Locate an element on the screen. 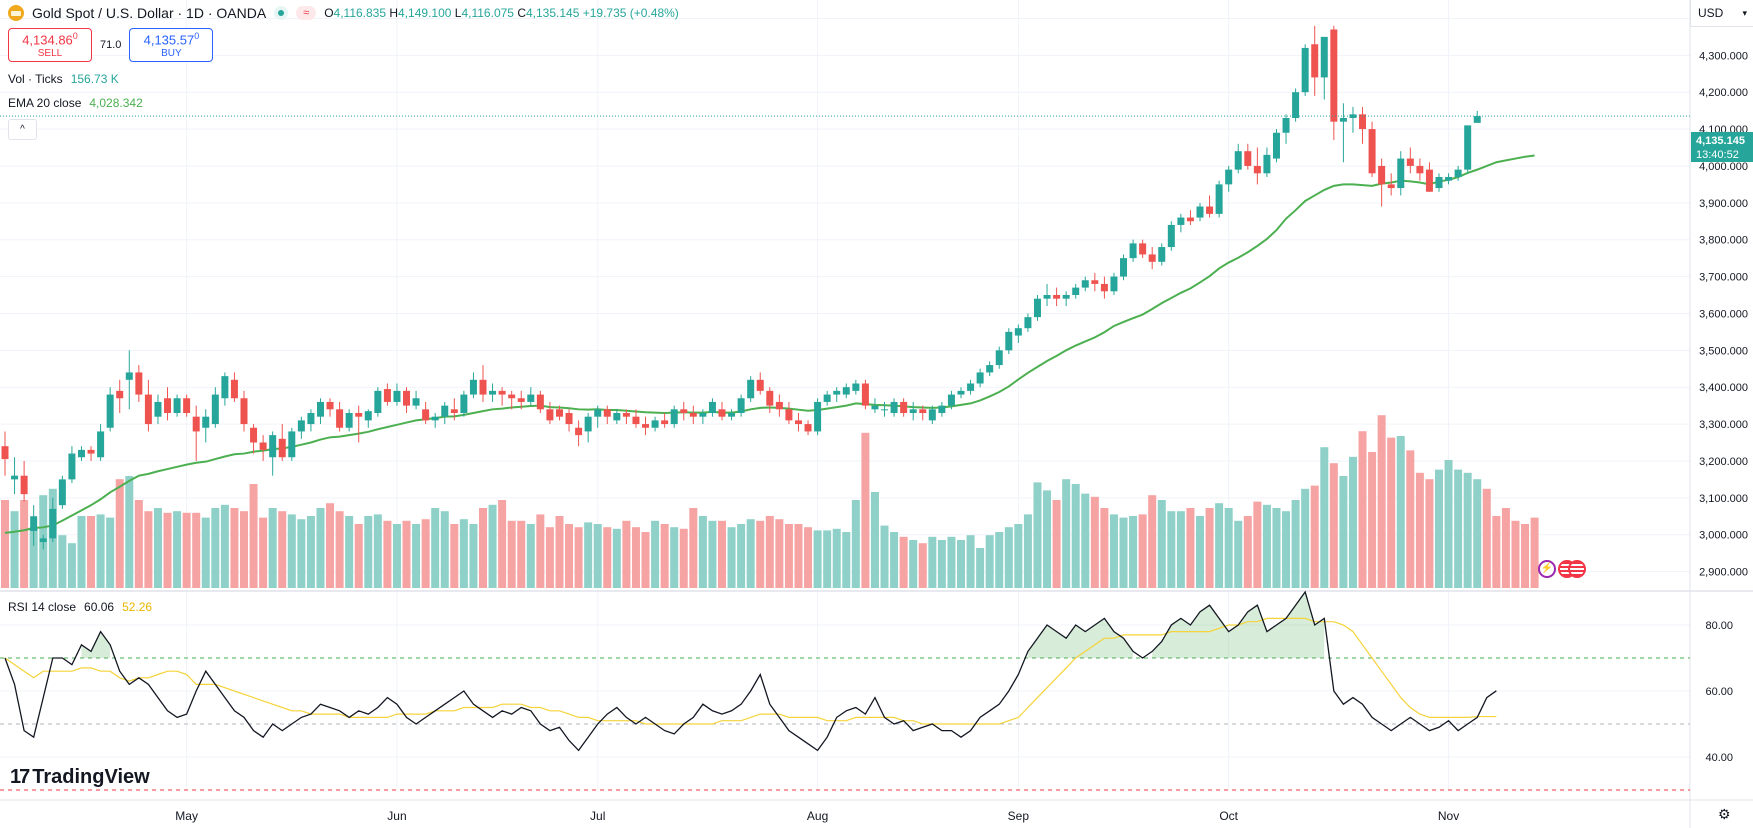  collapse-legend-button: ^ is located at coordinates (22, 129).